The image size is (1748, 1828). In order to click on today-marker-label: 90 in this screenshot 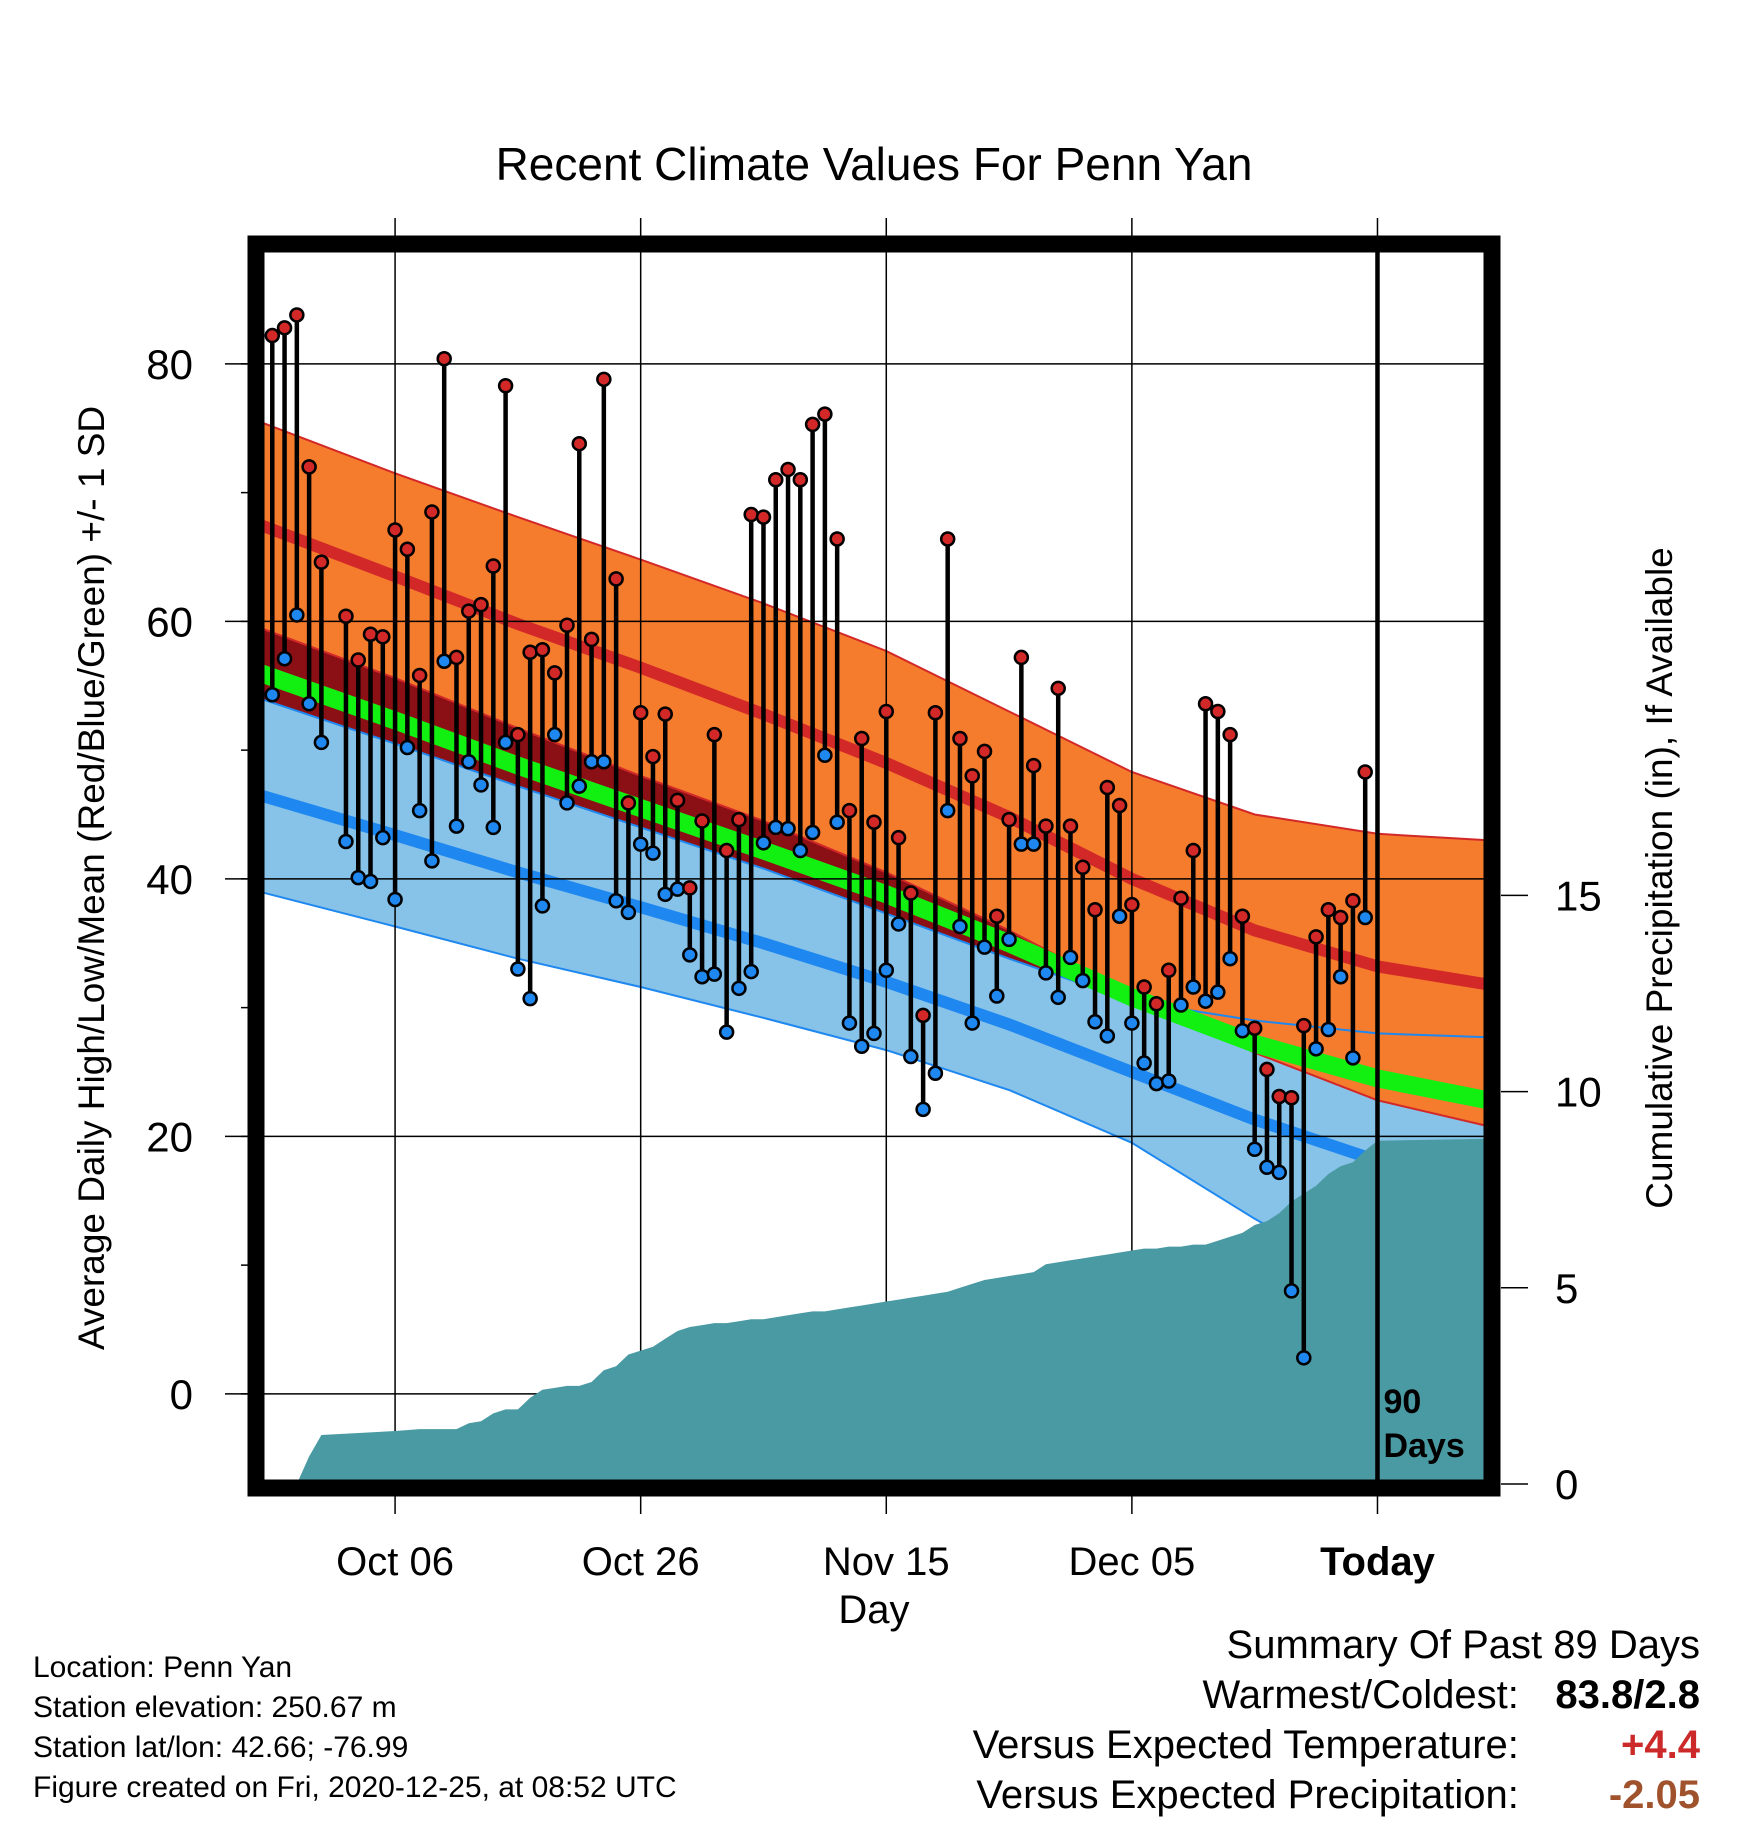, I will do `click(1402, 1402)`.